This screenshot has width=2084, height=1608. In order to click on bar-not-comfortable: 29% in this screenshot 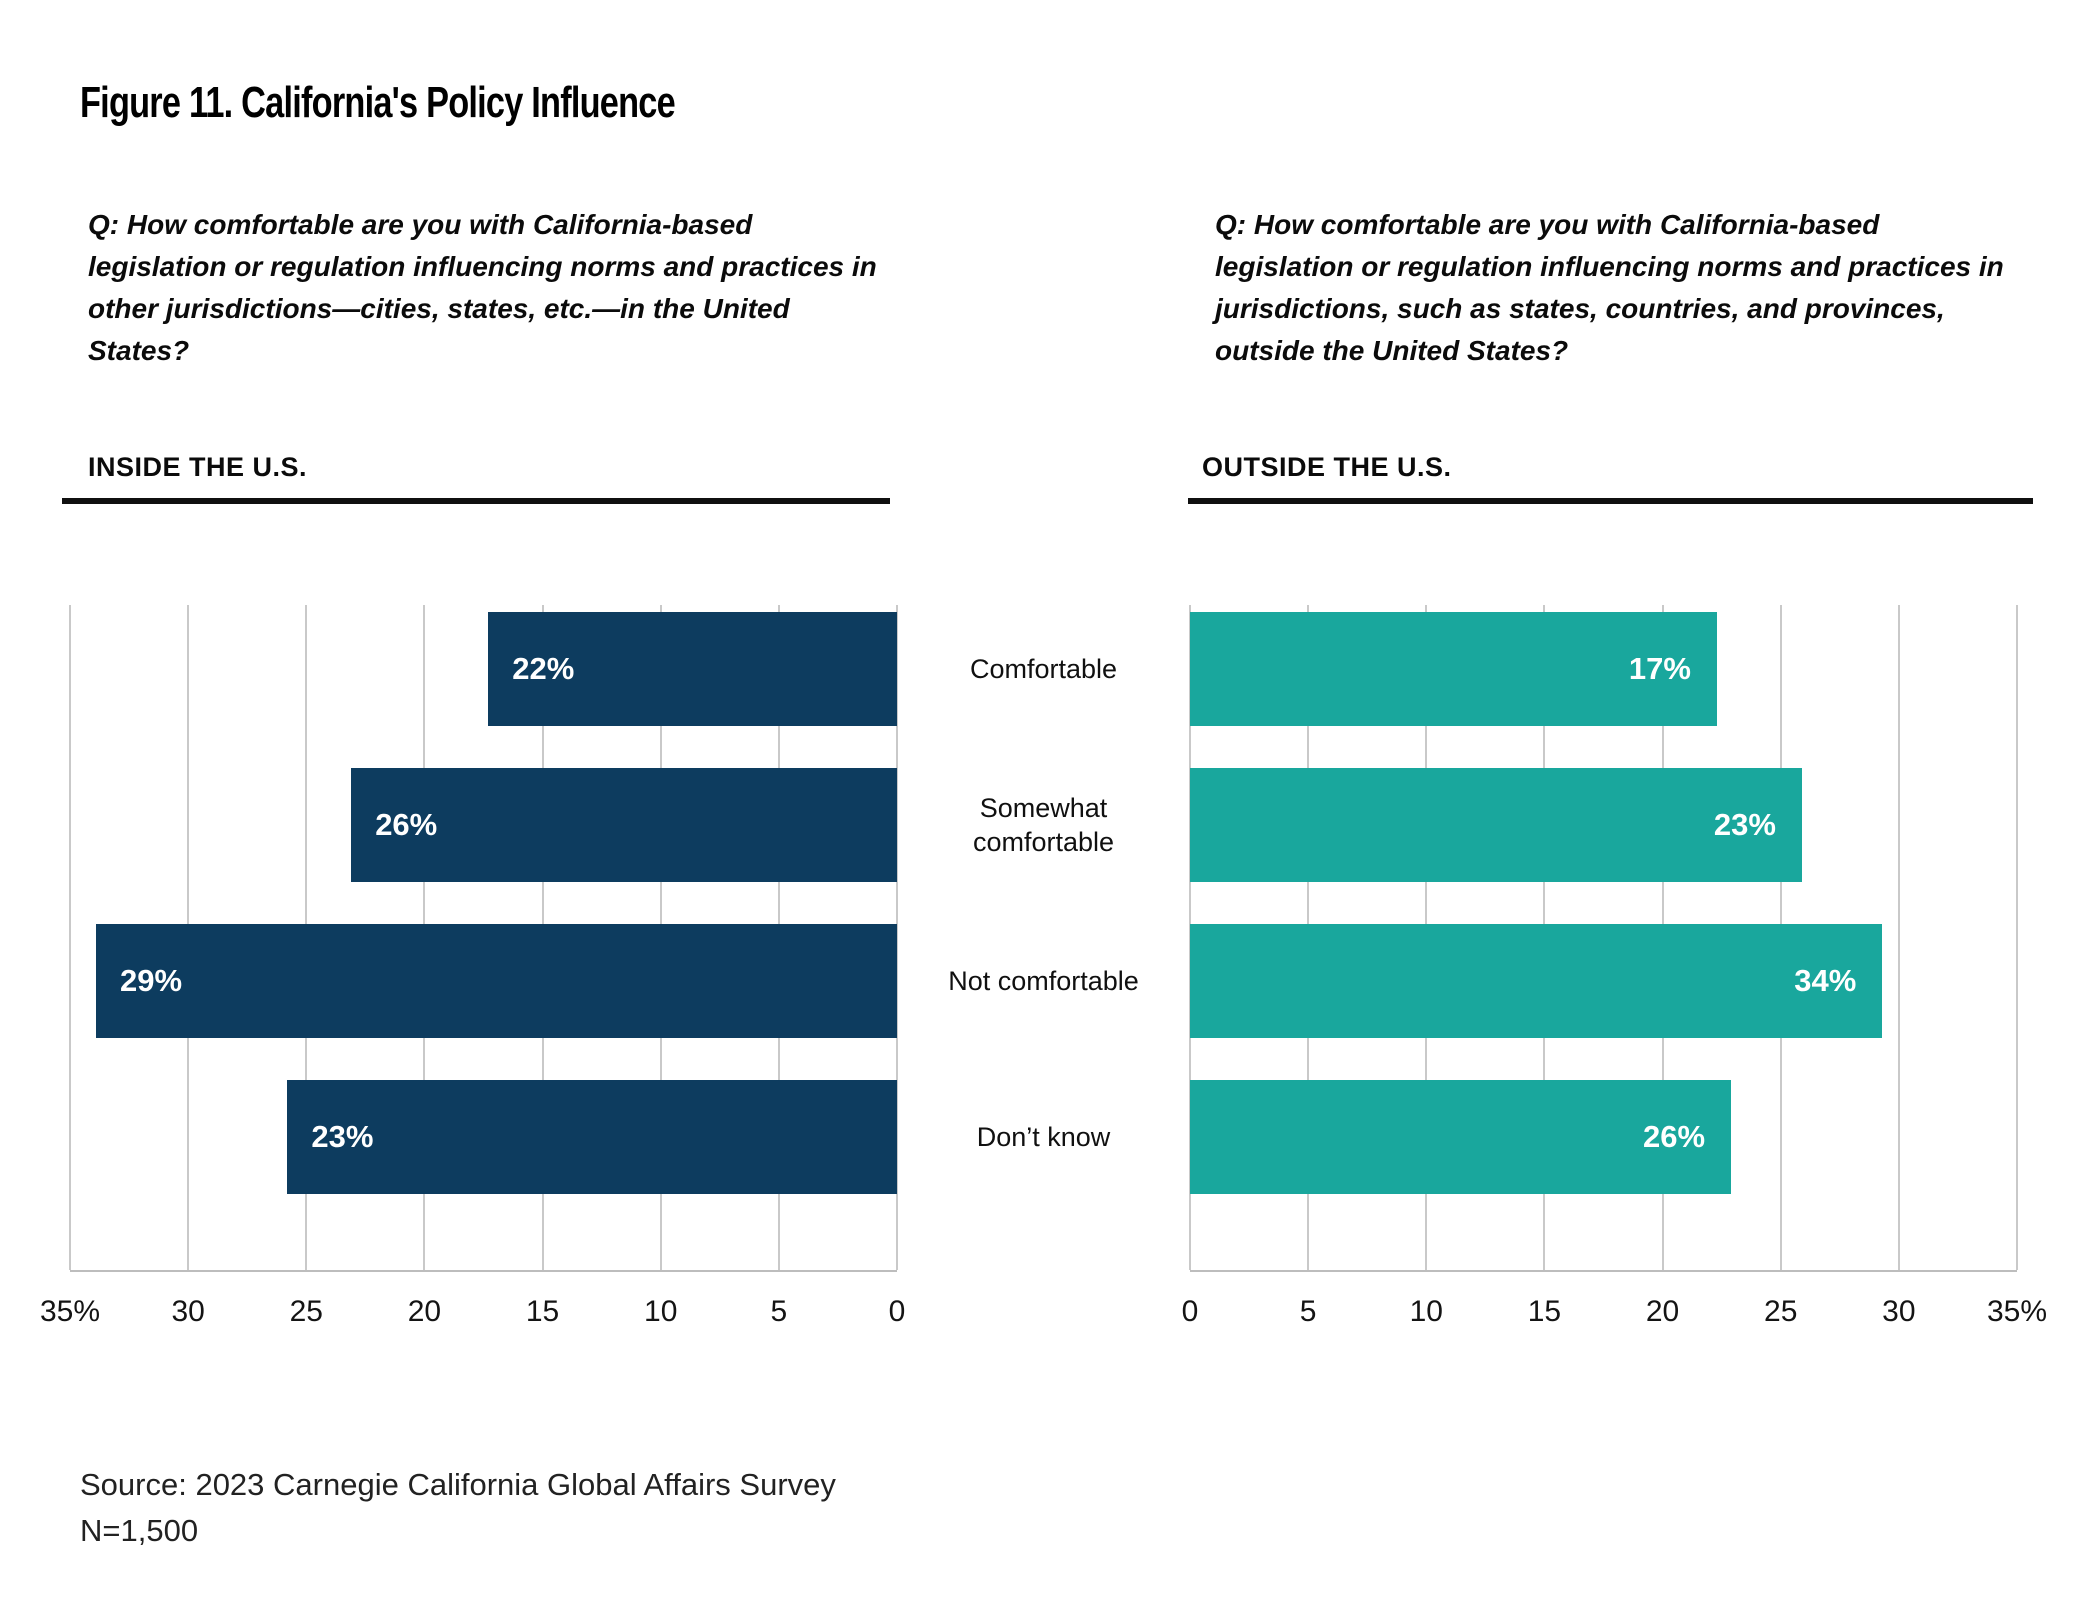, I will do `click(496, 981)`.